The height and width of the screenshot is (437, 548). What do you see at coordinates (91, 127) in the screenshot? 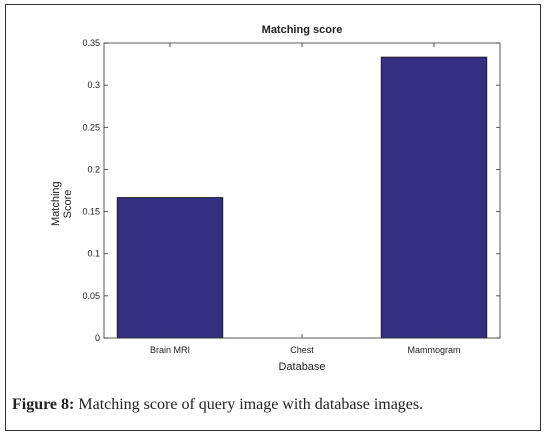
I see `y-tick-label: 0.25` at bounding box center [91, 127].